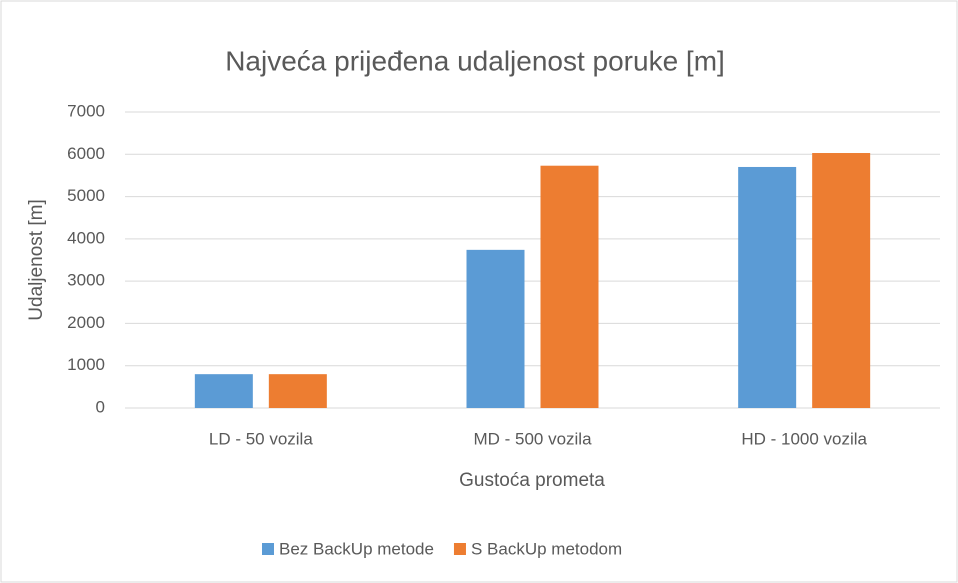 This screenshot has height=583, width=958. Describe the element at coordinates (475, 60) in the screenshot. I see `chart-title: Najveća prijeđena udaljenost poruke [m]` at that location.